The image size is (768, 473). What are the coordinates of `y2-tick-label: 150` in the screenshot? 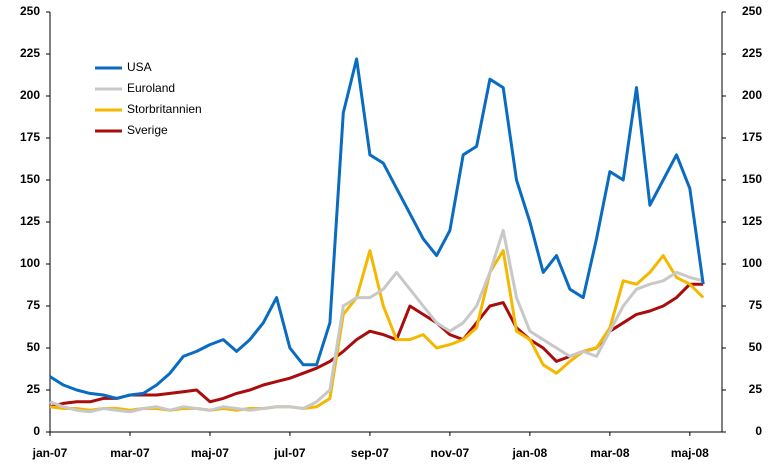 It's located at (752, 179).